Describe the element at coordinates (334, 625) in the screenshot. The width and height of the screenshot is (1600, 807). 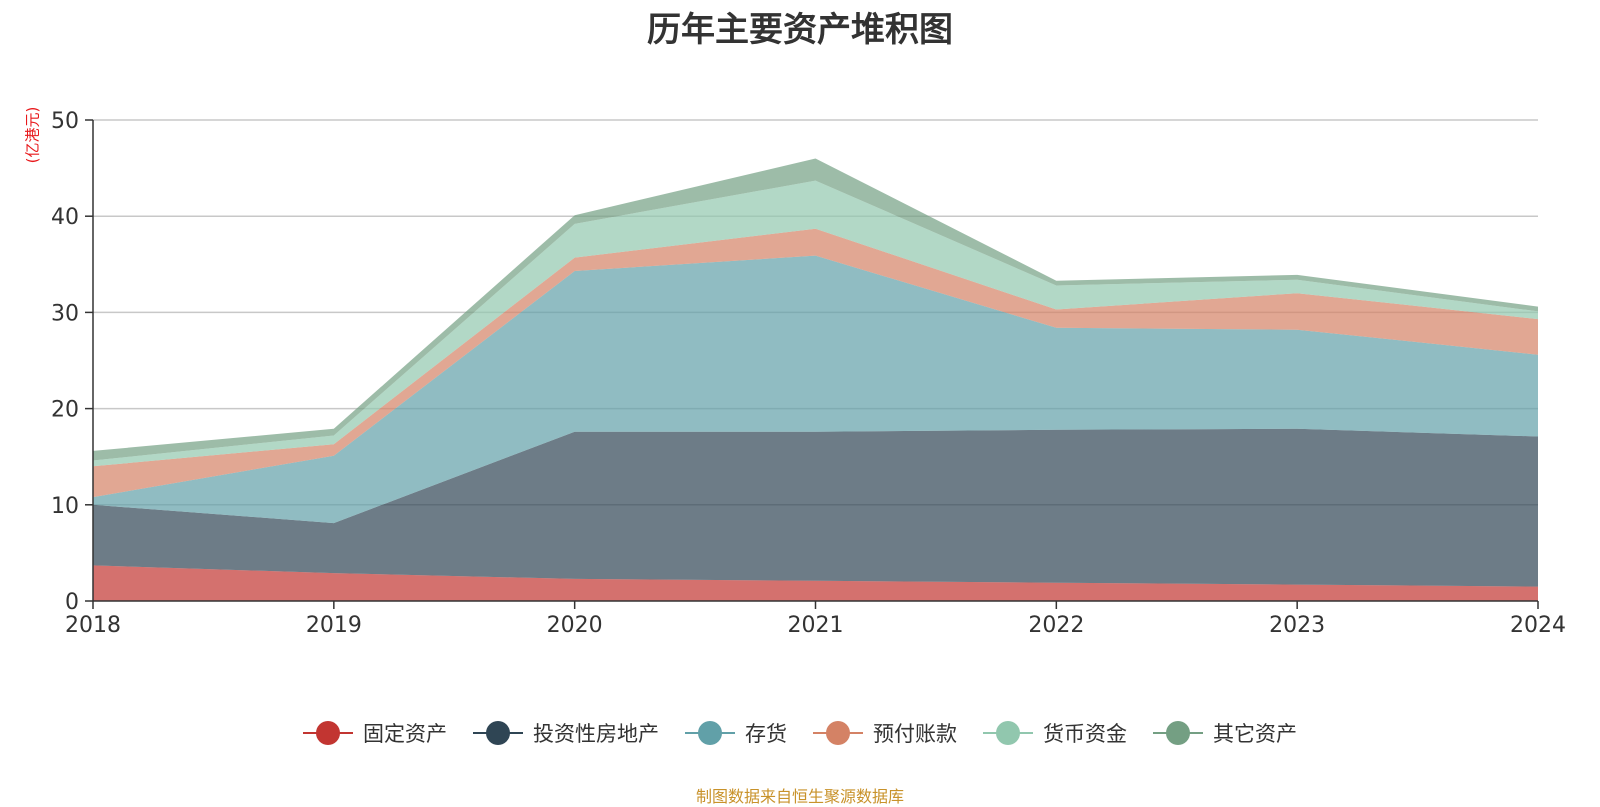
I see `x-tick-label: 2019` at that location.